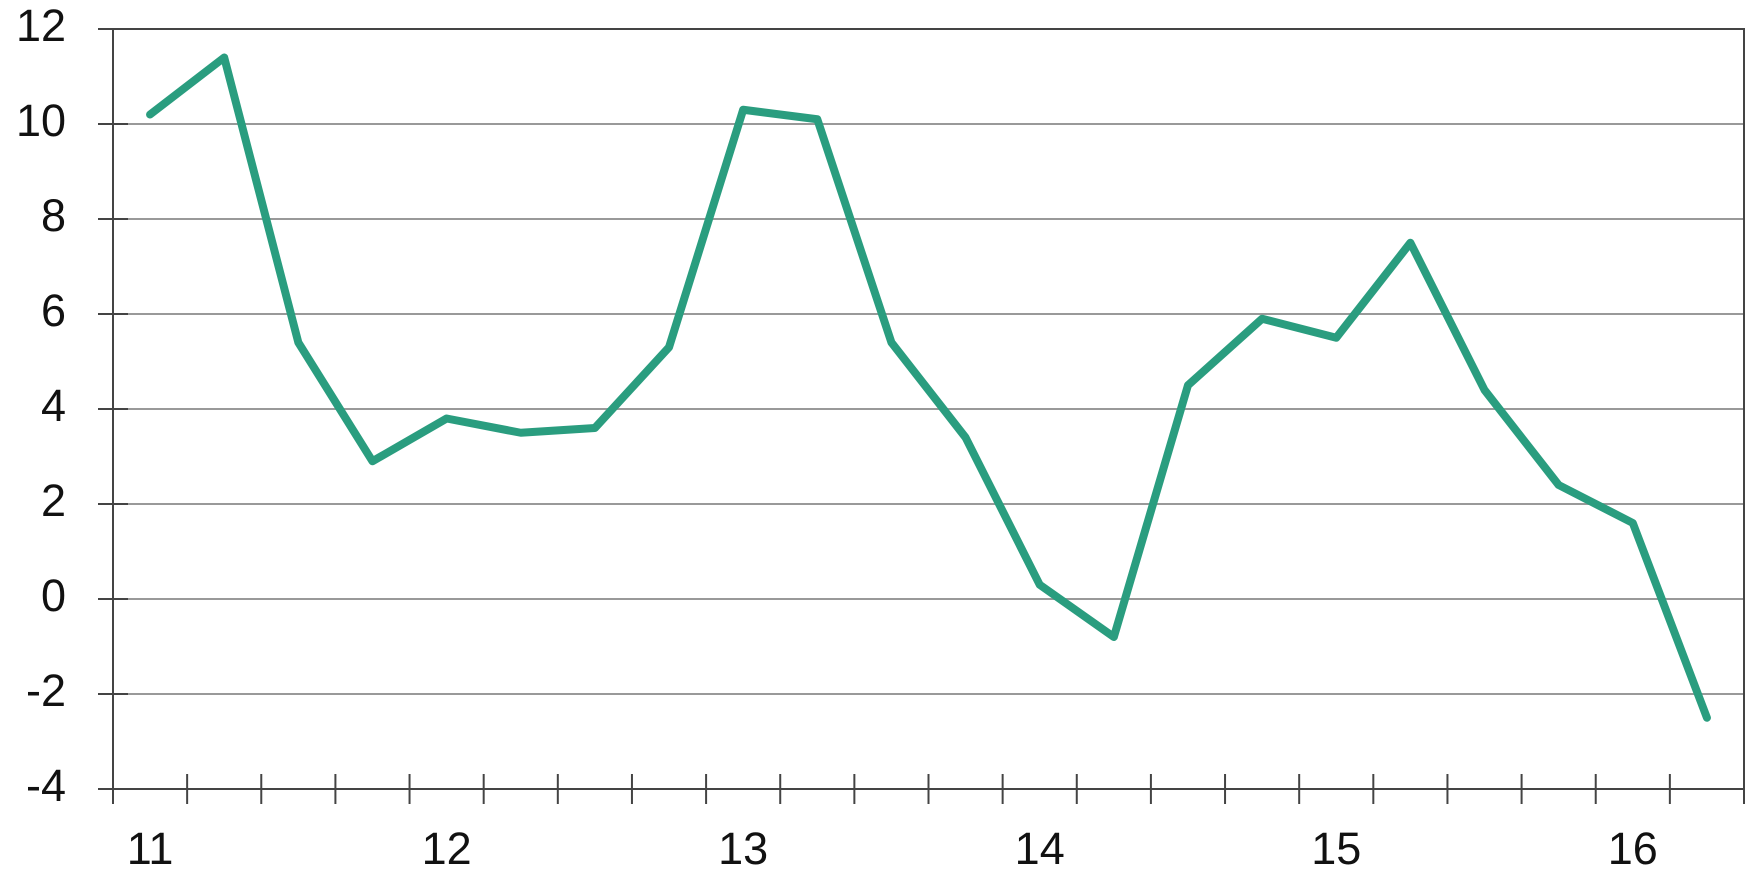 The height and width of the screenshot is (874, 1748). Describe the element at coordinates (447, 848) in the screenshot. I see `x-tick-label: 12` at that location.